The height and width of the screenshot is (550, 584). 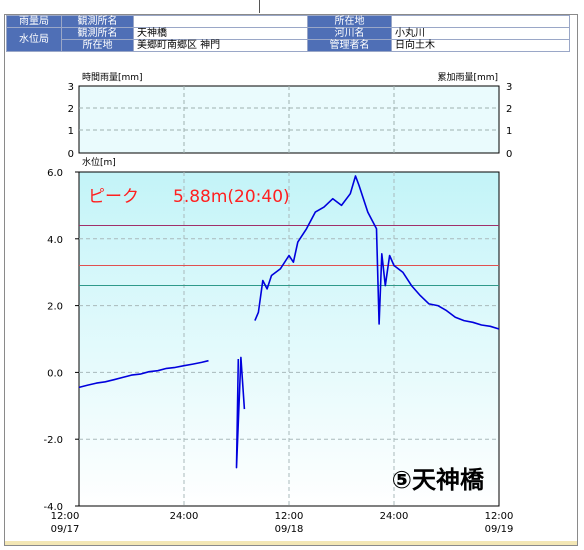 What do you see at coordinates (289, 529) in the screenshot?
I see `x-tick-date: 09/18` at bounding box center [289, 529].